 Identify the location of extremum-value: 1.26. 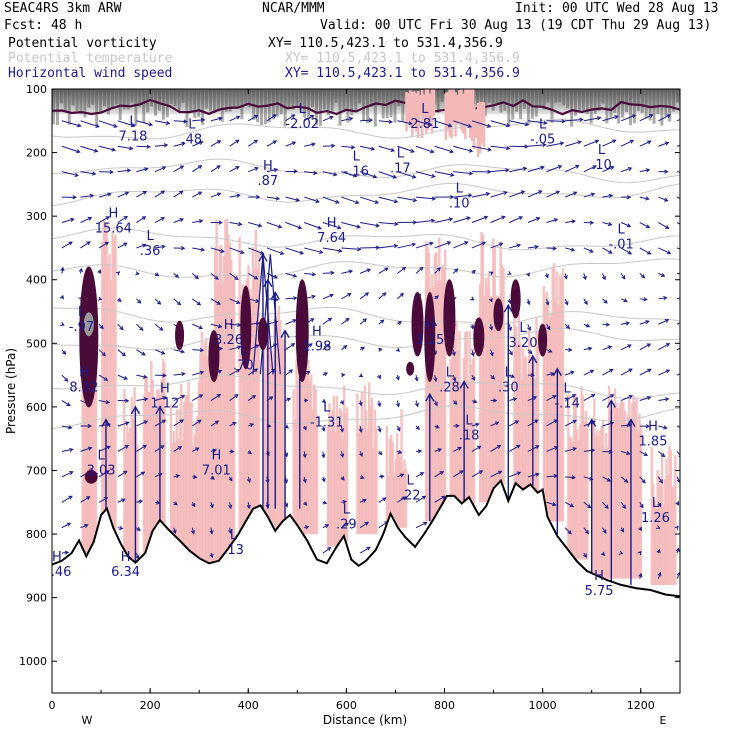
(655, 518).